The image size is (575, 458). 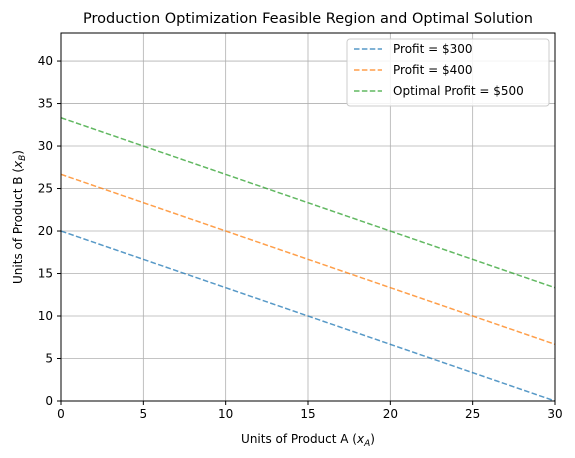 What do you see at coordinates (19, 217) in the screenshot?
I see `y-axis-label: Units of Product B (xB)` at bounding box center [19, 217].